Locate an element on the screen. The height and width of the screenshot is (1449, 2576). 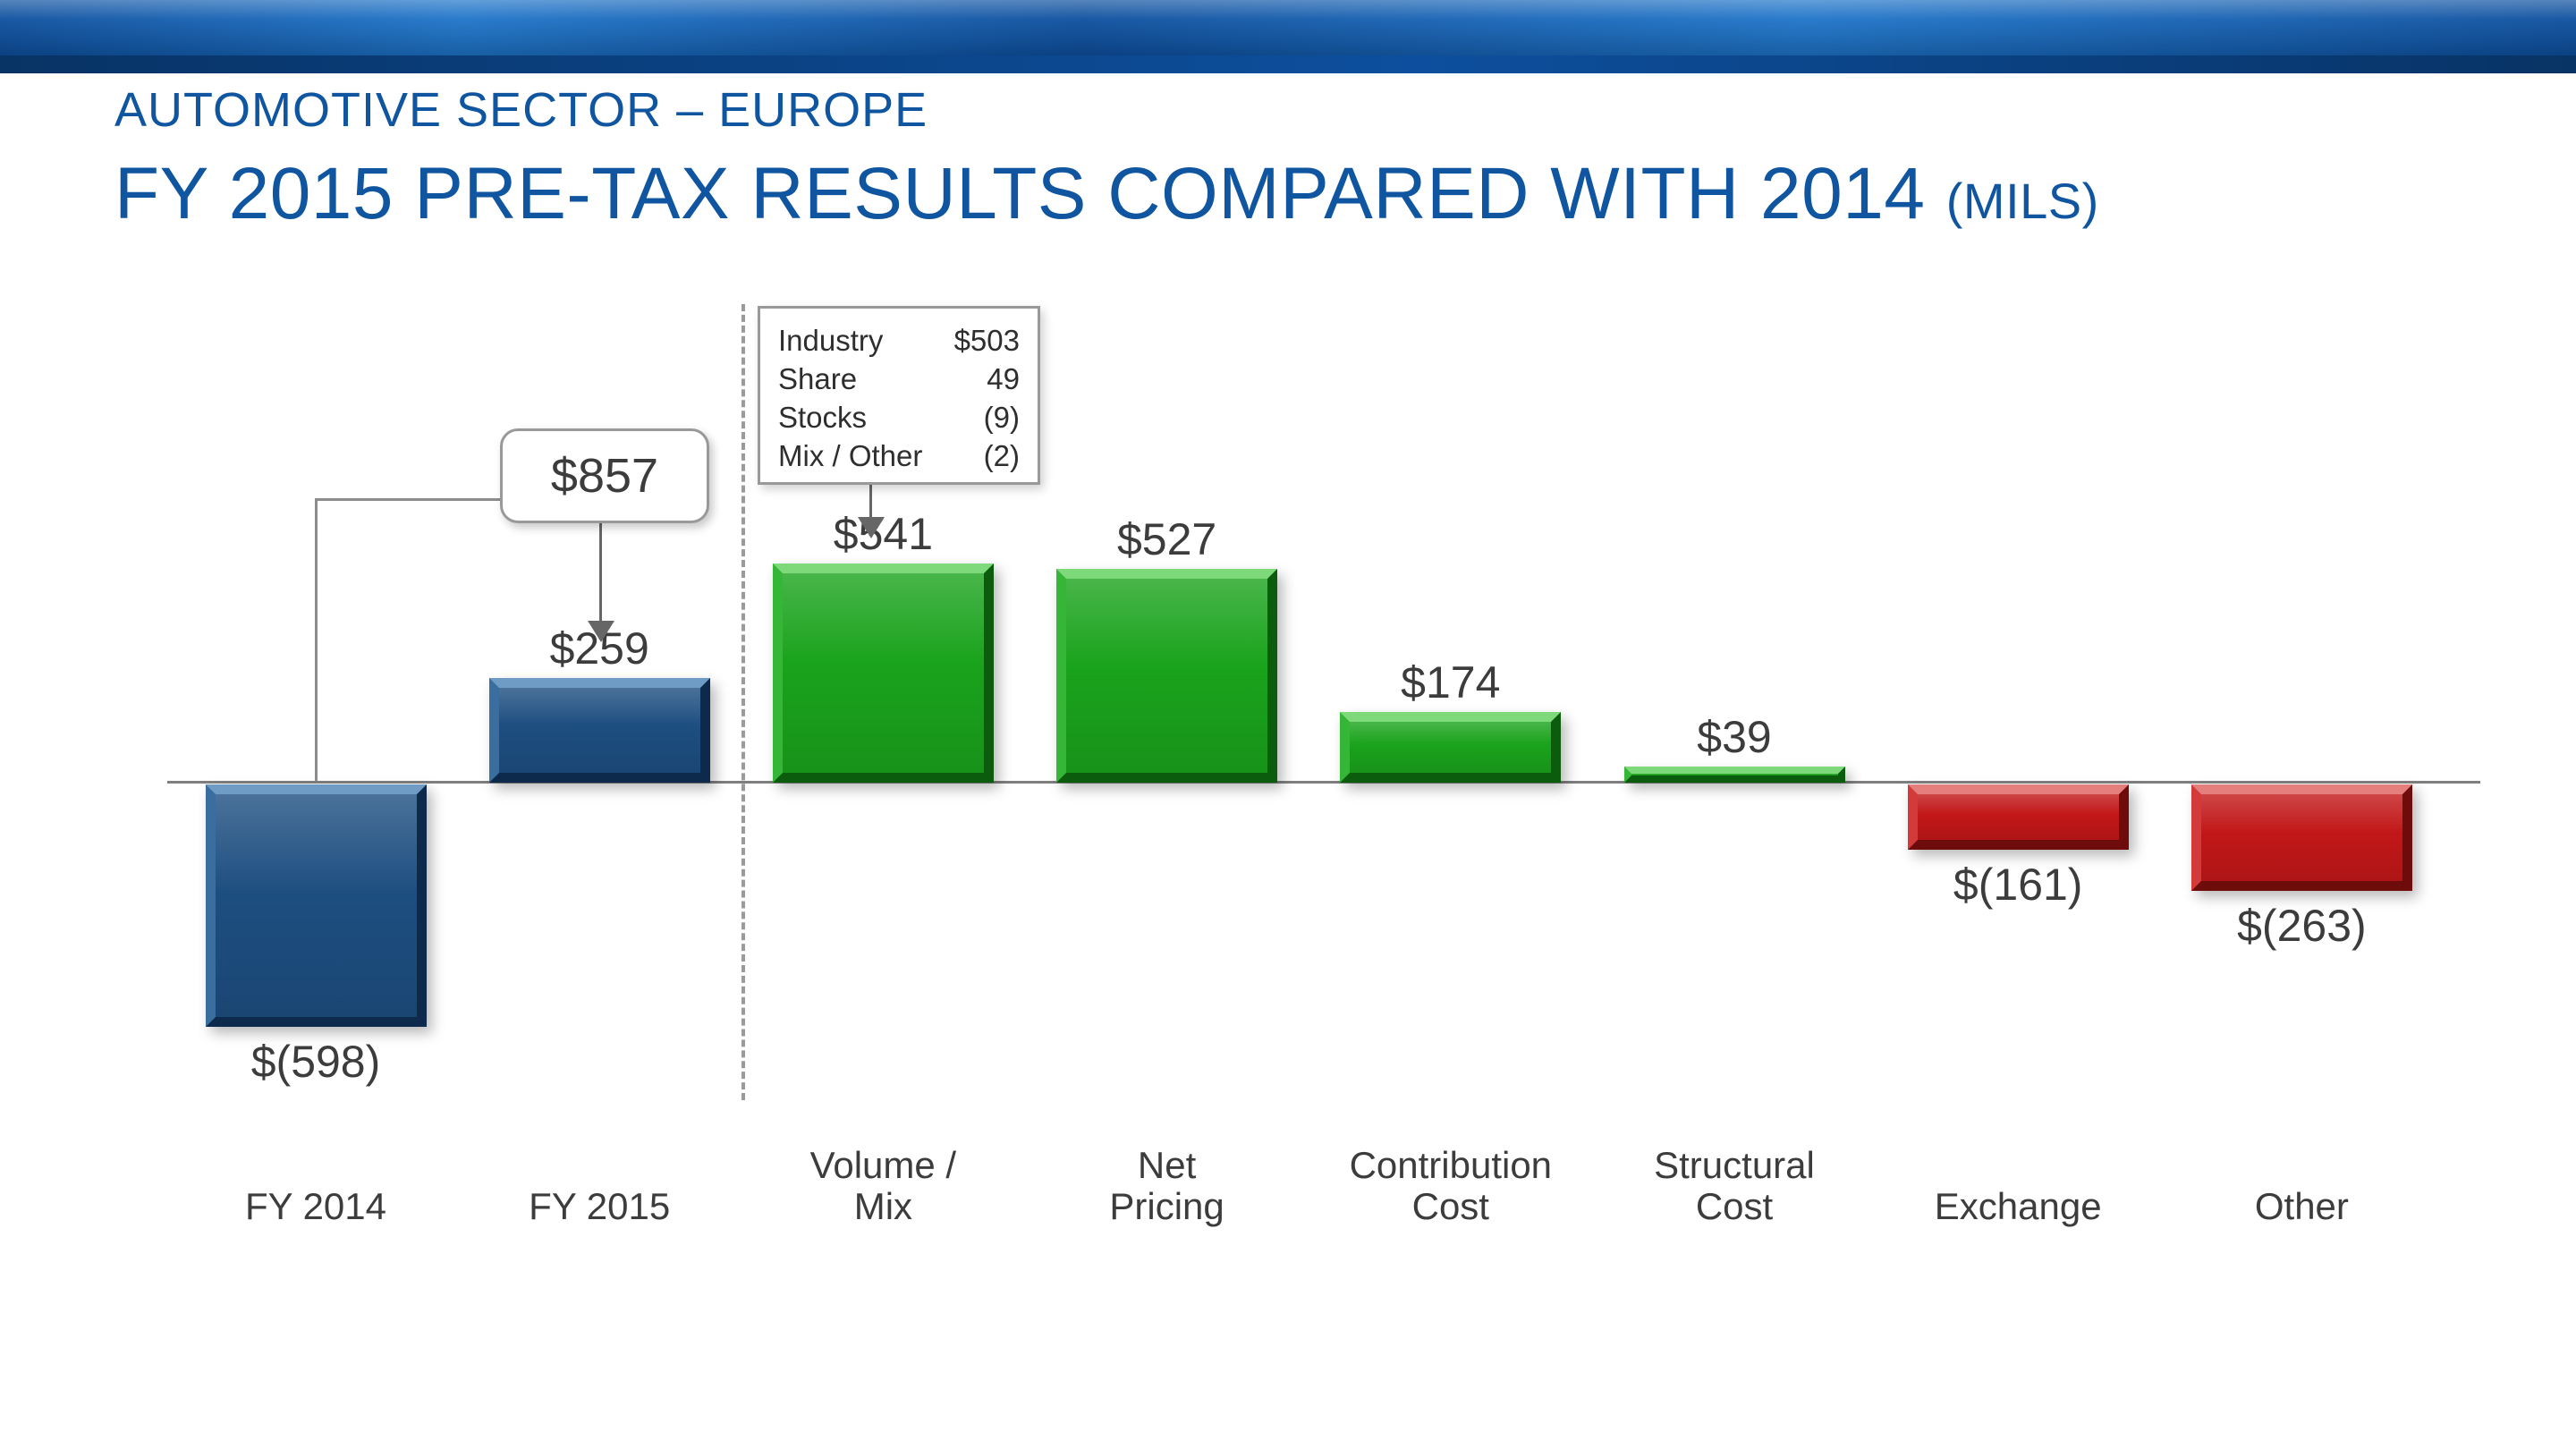
breakdown-row-label: Mix / Other is located at coordinates (850, 455).